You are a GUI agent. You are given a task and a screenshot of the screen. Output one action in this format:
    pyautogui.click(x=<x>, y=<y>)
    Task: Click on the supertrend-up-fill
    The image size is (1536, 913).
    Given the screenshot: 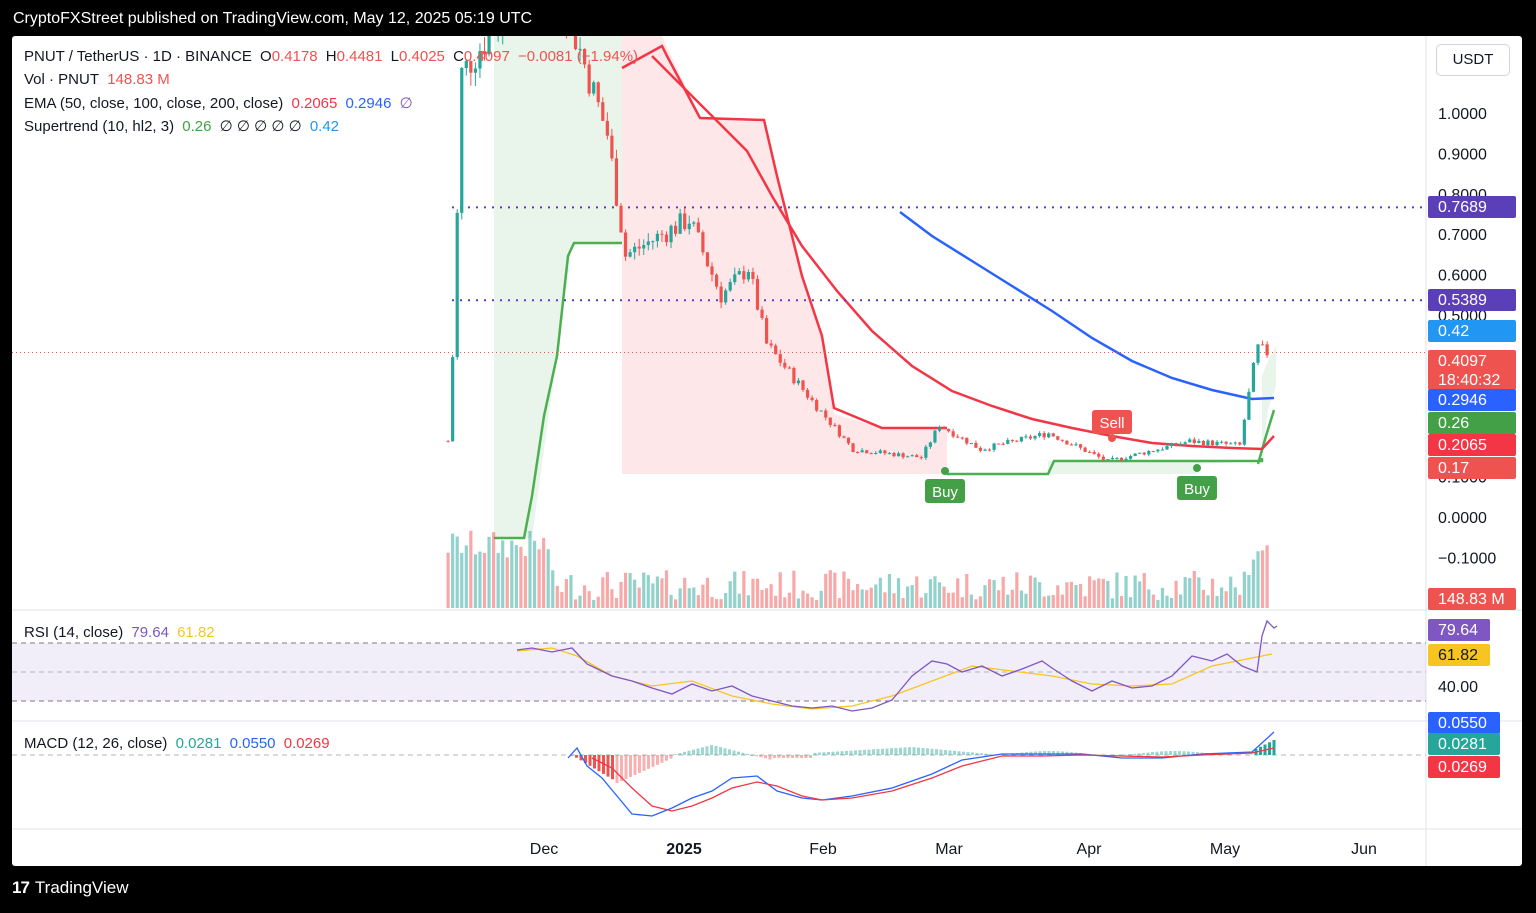 What is the action you would take?
    pyautogui.click(x=558, y=287)
    